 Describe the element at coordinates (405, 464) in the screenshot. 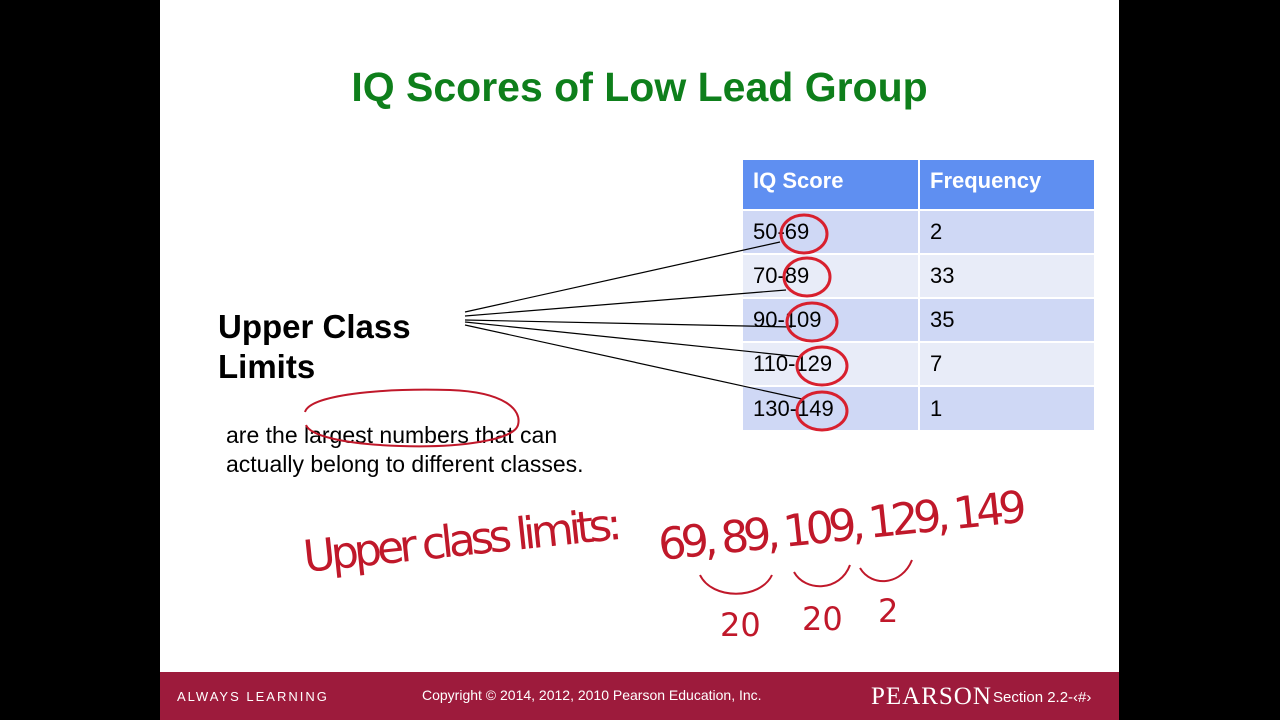

I see `definition-line2: actually belong to different classes.` at that location.